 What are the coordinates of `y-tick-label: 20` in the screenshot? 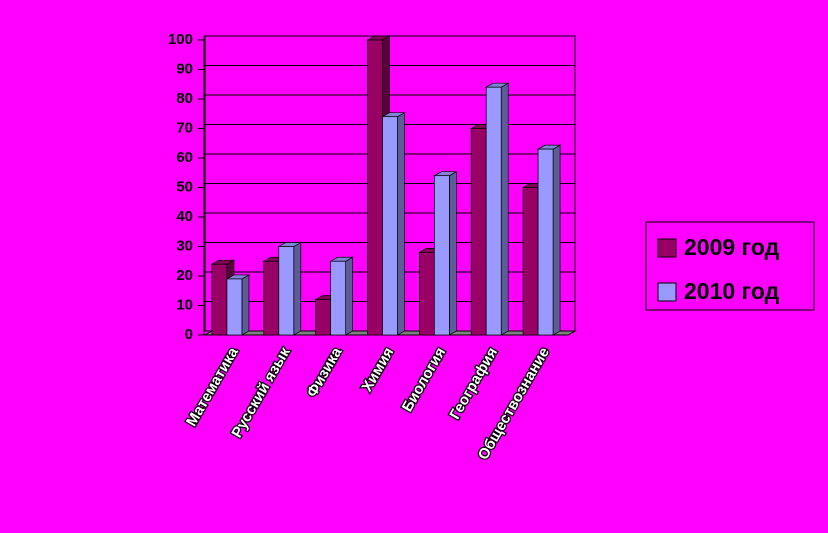 It's located at (184, 275).